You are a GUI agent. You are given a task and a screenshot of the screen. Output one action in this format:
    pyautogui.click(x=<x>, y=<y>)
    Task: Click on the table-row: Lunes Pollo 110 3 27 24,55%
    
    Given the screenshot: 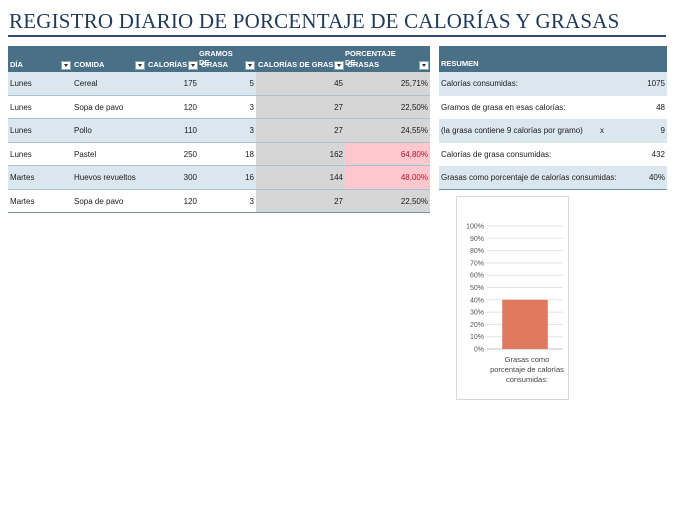 What is the action you would take?
    pyautogui.click(x=219, y=131)
    